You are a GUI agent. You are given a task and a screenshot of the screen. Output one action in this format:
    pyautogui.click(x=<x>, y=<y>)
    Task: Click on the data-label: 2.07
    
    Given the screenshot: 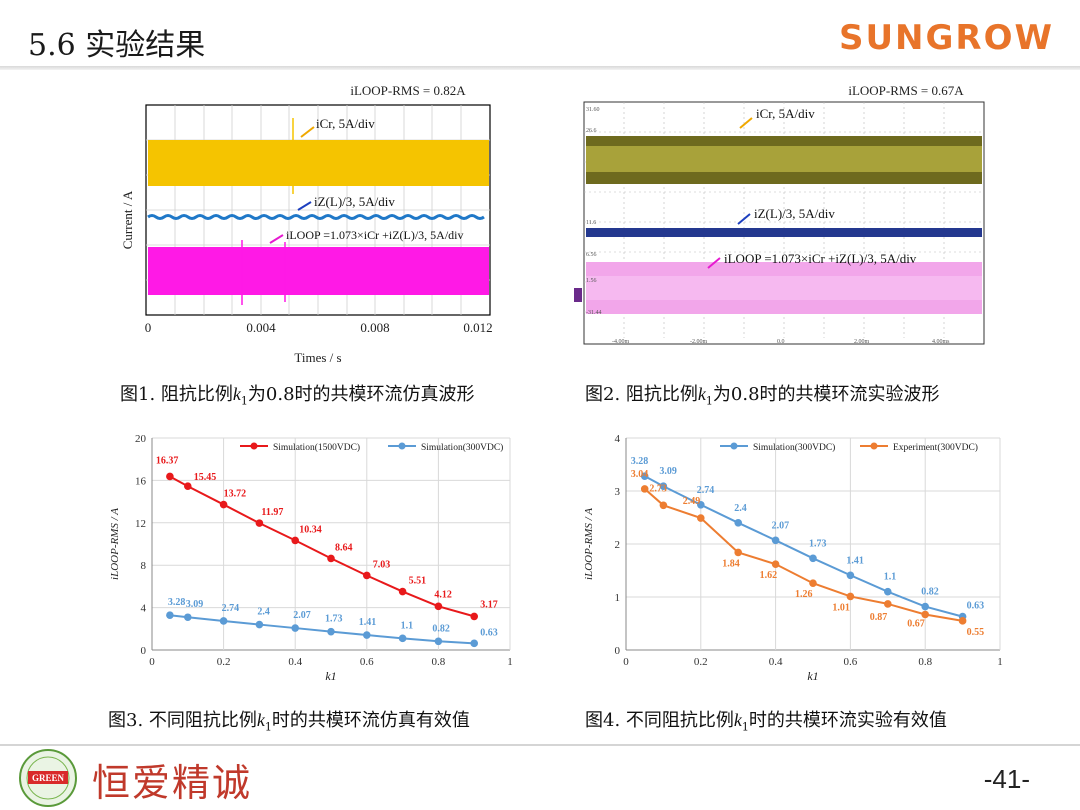 What is the action you would take?
    pyautogui.click(x=781, y=525)
    